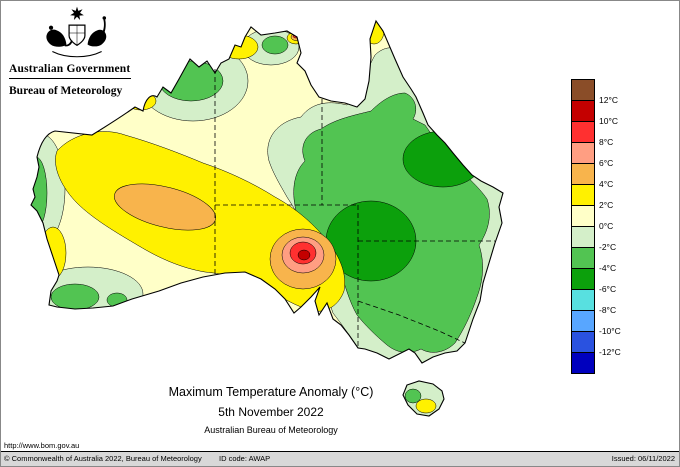 The height and width of the screenshot is (467, 680). What do you see at coordinates (239, 47) in the screenshot?
I see `anomaly-blob-darwin-yellow` at bounding box center [239, 47].